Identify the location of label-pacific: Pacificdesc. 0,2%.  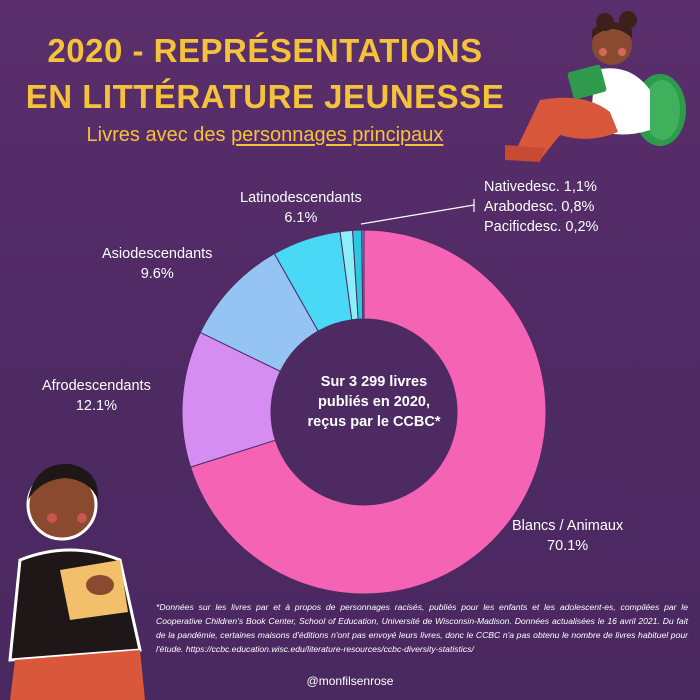
(541, 227).